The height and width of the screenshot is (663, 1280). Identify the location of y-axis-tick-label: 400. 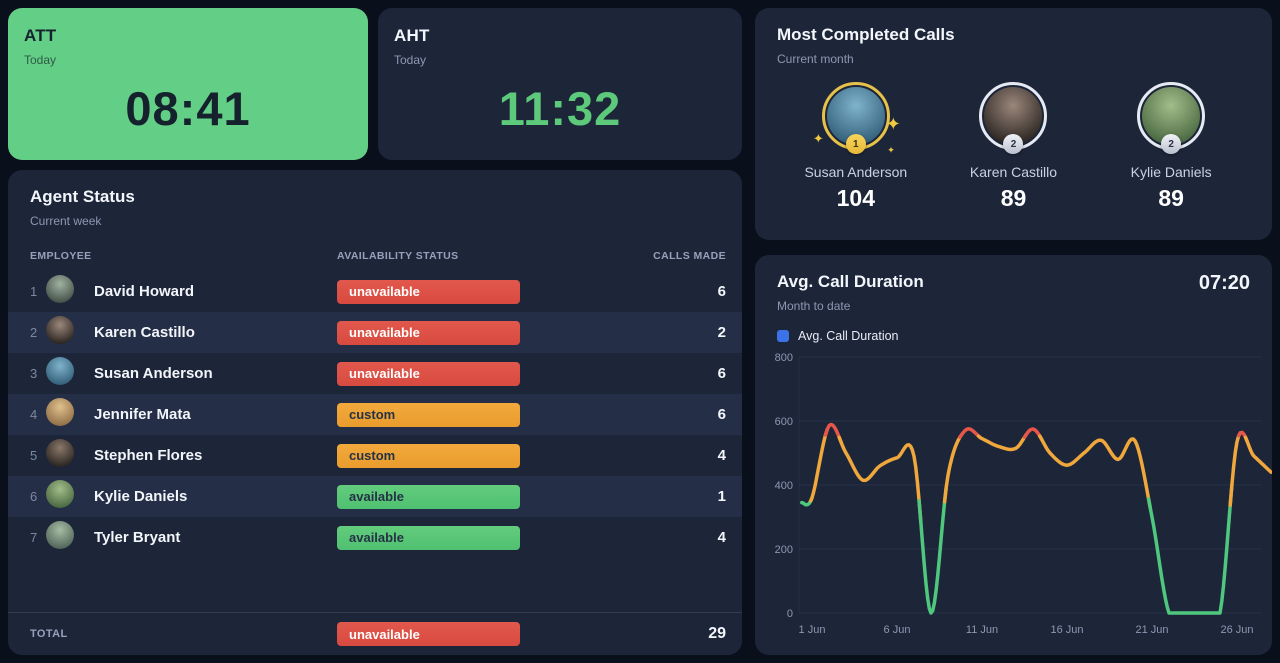
(784, 486).